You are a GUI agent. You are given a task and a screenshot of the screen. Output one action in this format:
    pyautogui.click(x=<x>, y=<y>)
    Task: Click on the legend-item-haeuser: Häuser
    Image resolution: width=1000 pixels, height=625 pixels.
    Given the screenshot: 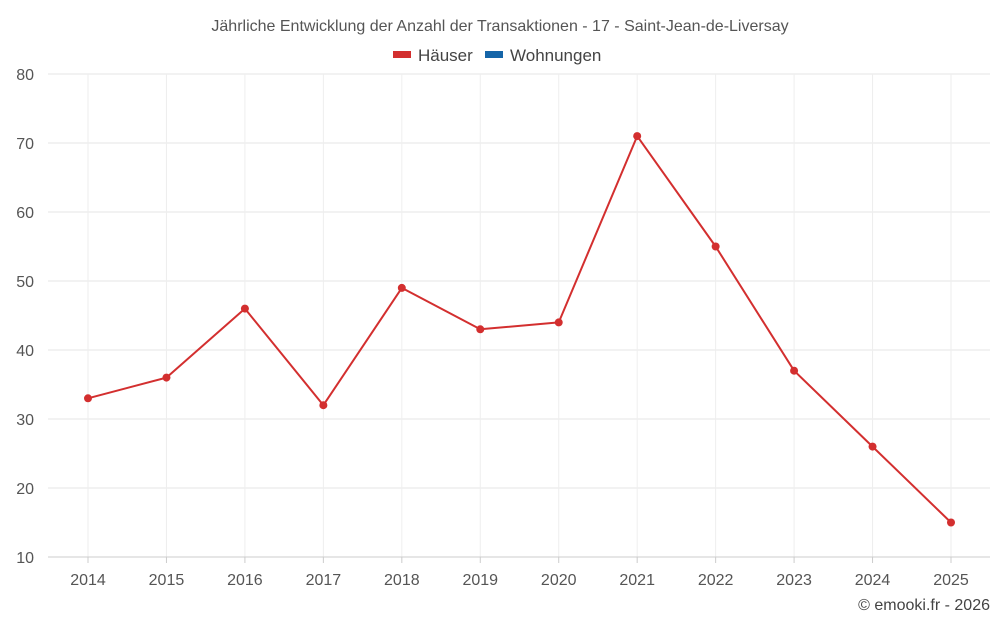 What is the action you would take?
    pyautogui.click(x=433, y=55)
    